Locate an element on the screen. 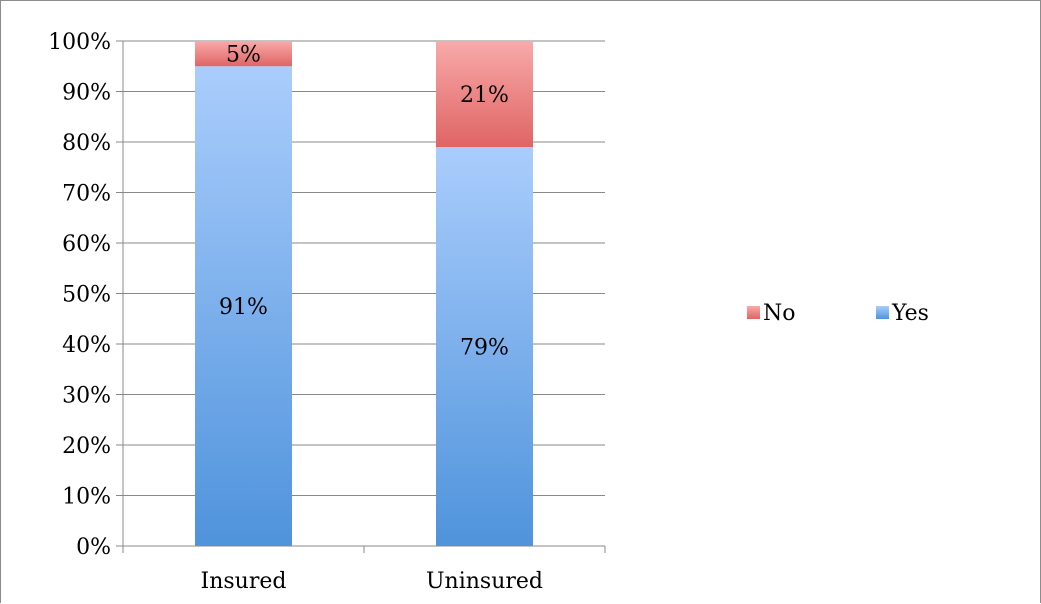  bar-no-uninsured is located at coordinates (484, 94).